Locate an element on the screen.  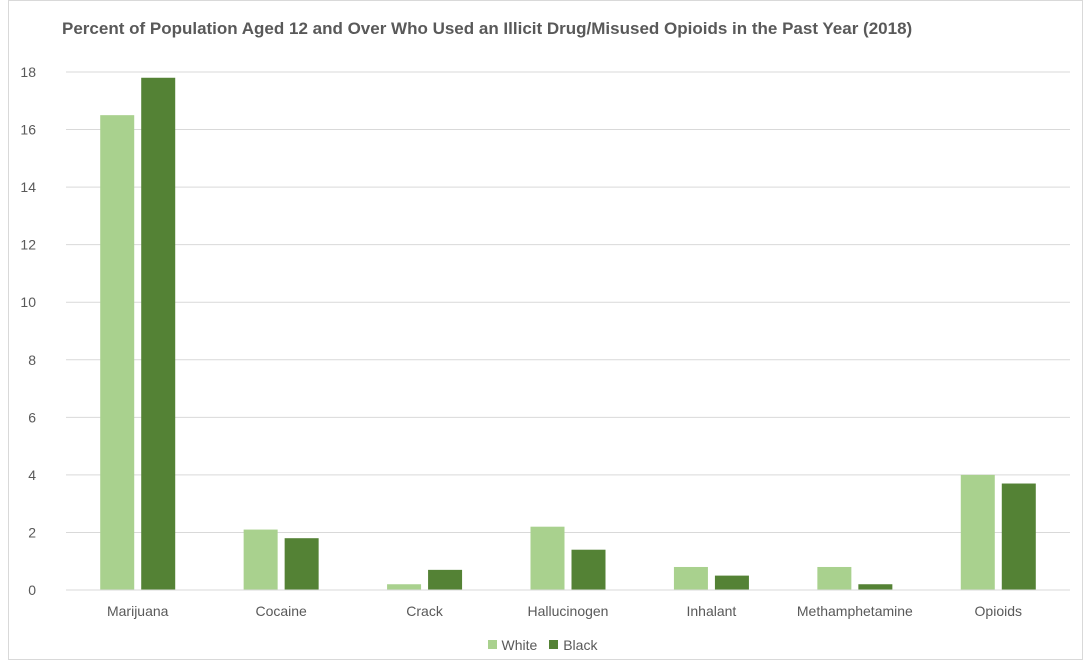
legend-item-black: Black is located at coordinates (573, 645).